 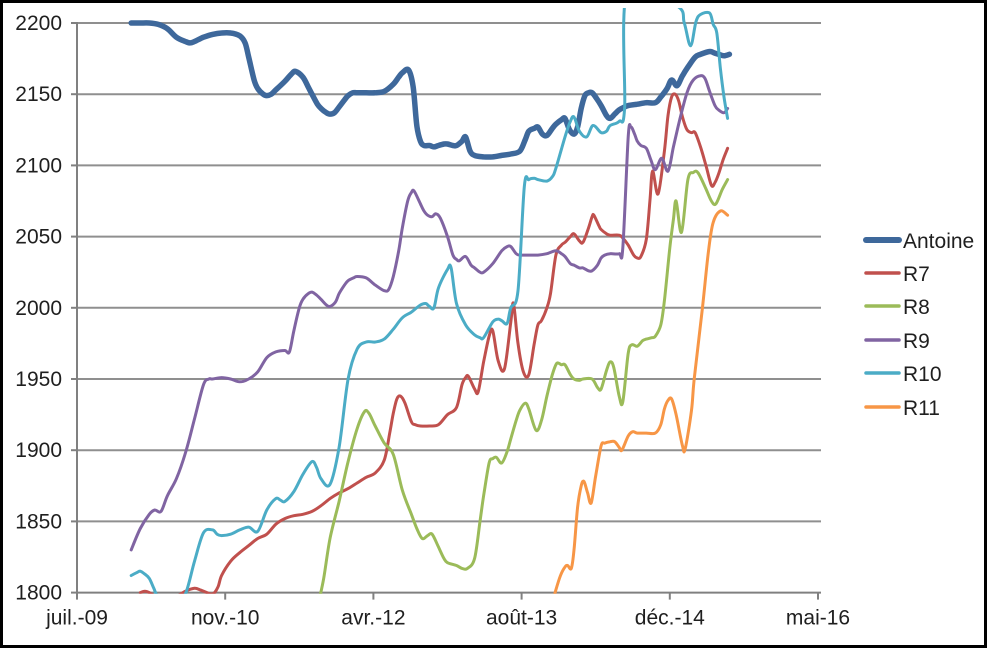 I want to click on y-axis-label: 2200, so click(x=38, y=23).